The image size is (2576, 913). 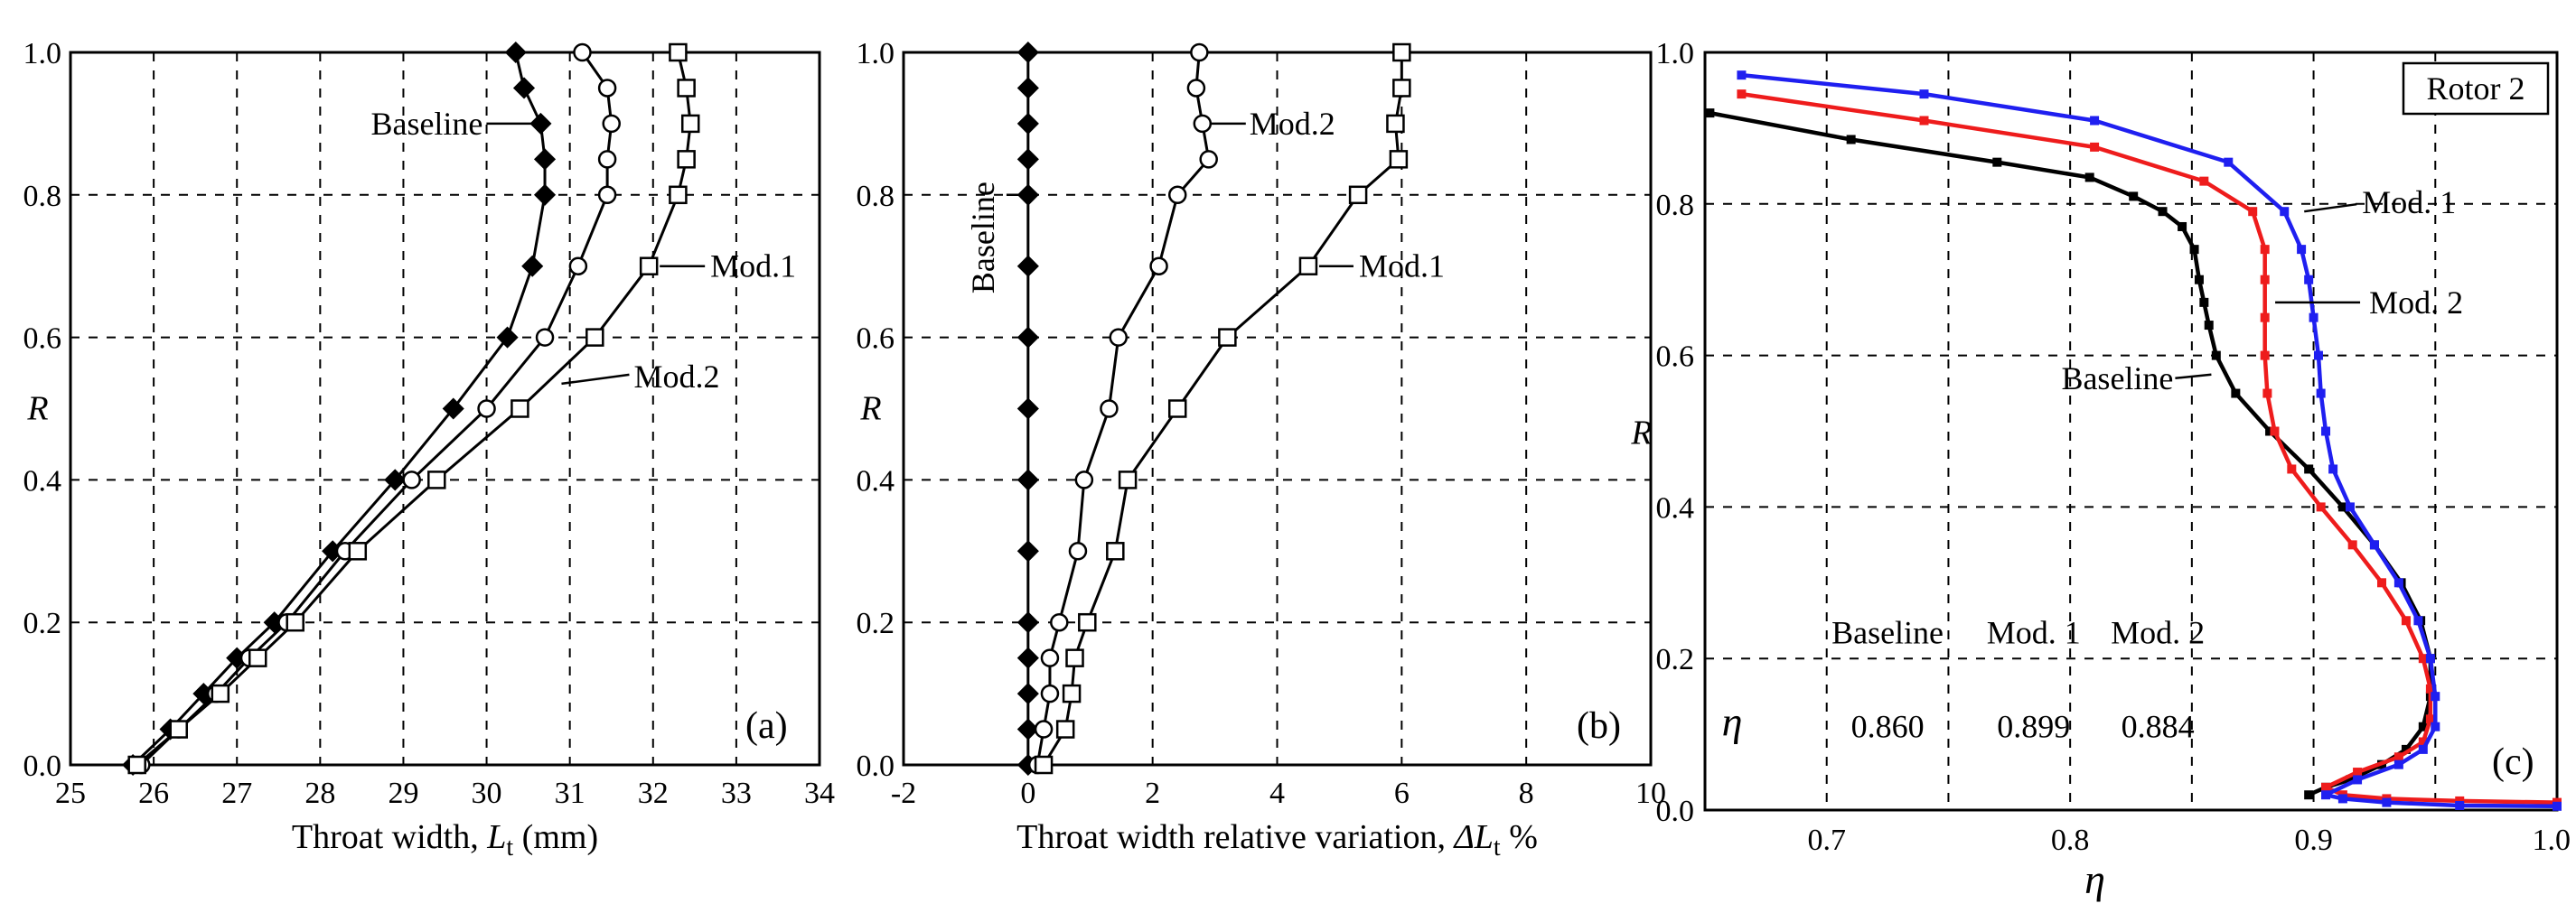 I want to click on panel-a-ytick-label: 1.0, so click(x=42, y=53).